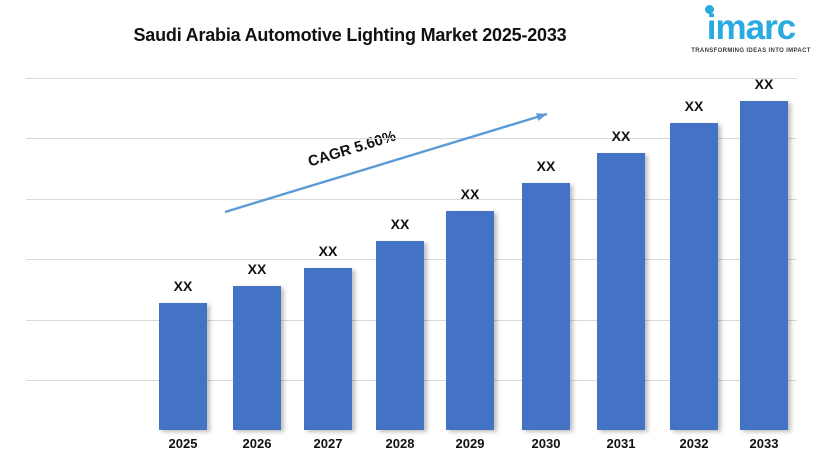  Describe the element at coordinates (546, 166) in the screenshot. I see `bar-value-label-2030: XX` at that location.